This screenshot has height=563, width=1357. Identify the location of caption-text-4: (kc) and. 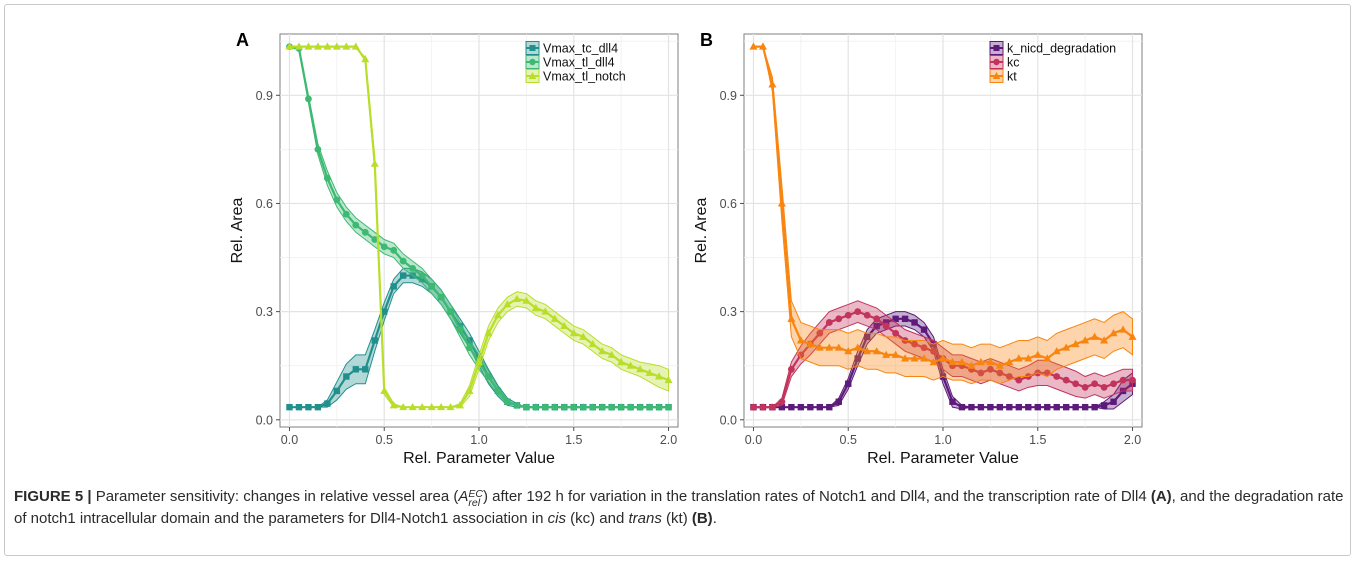
(597, 518).